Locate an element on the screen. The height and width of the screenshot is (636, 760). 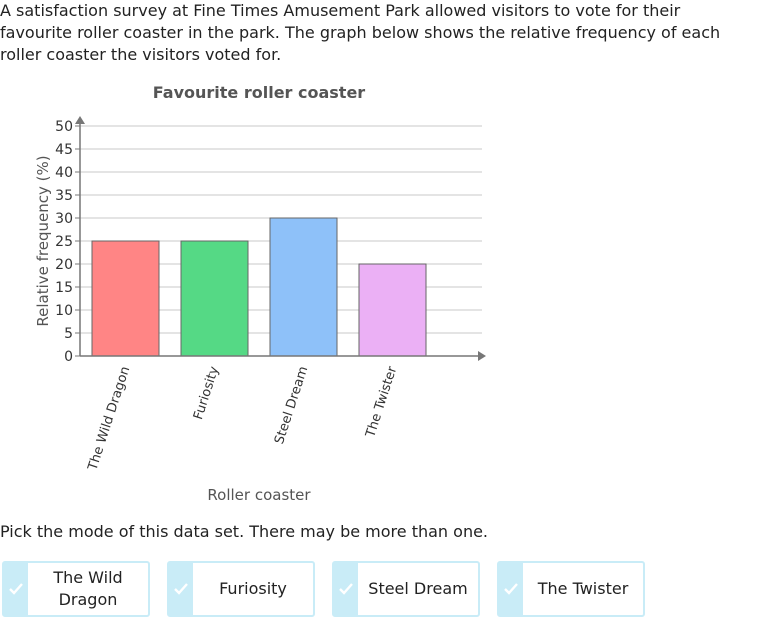
y-axis-label: Relative frequency (%) is located at coordinates (43, 240).